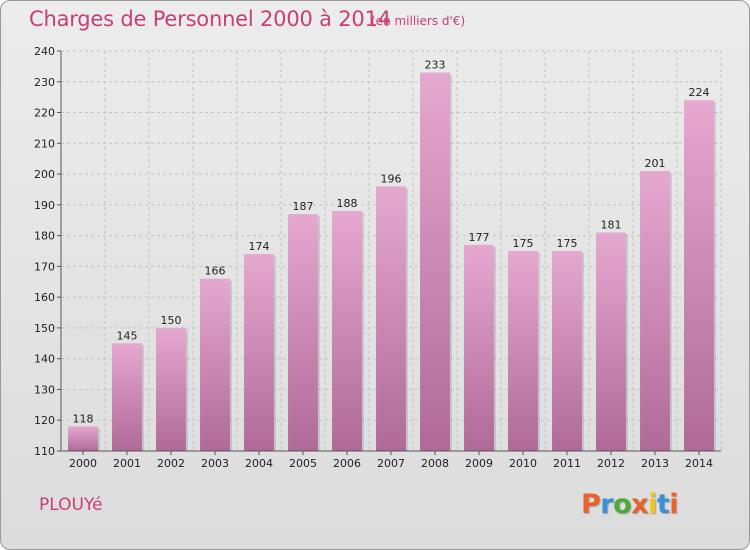 The image size is (750, 550). I want to click on x-tick-label: 2002, so click(171, 463).